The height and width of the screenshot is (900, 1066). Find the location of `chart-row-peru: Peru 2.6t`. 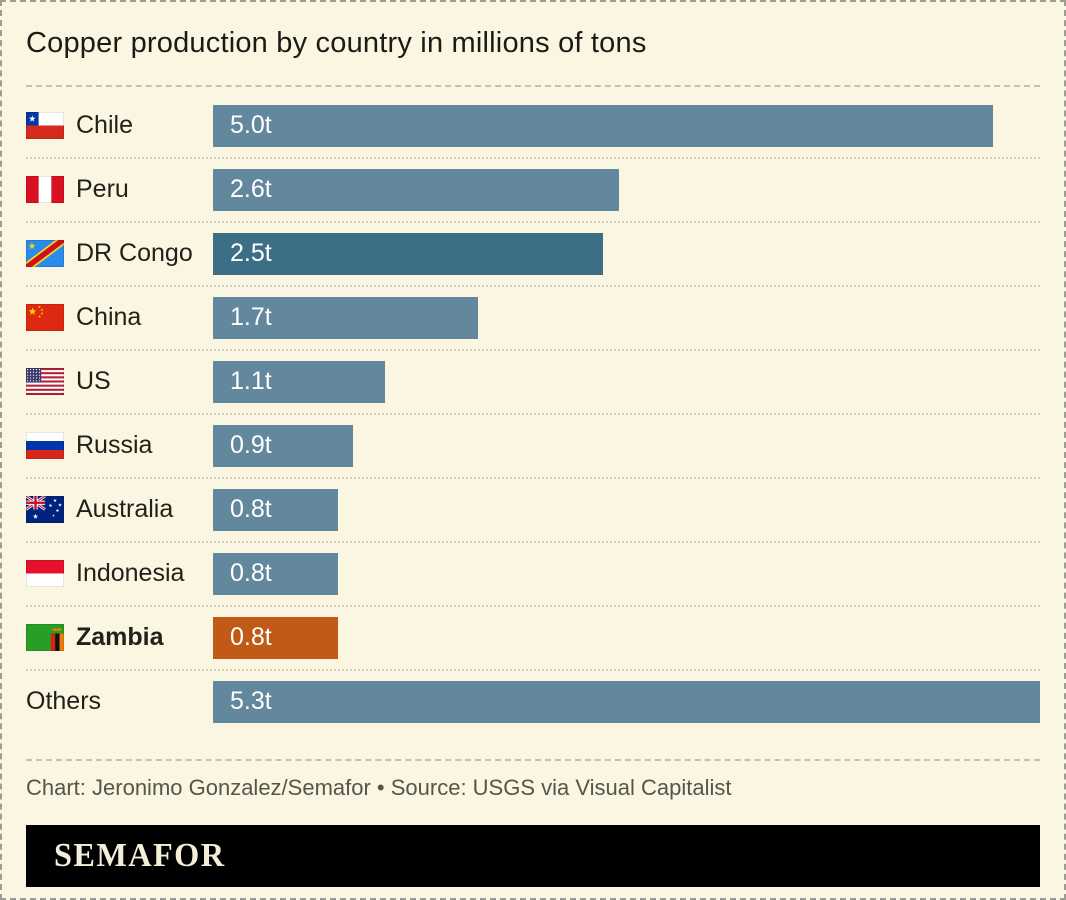

chart-row-peru: Peru 2.6t is located at coordinates (533, 191).